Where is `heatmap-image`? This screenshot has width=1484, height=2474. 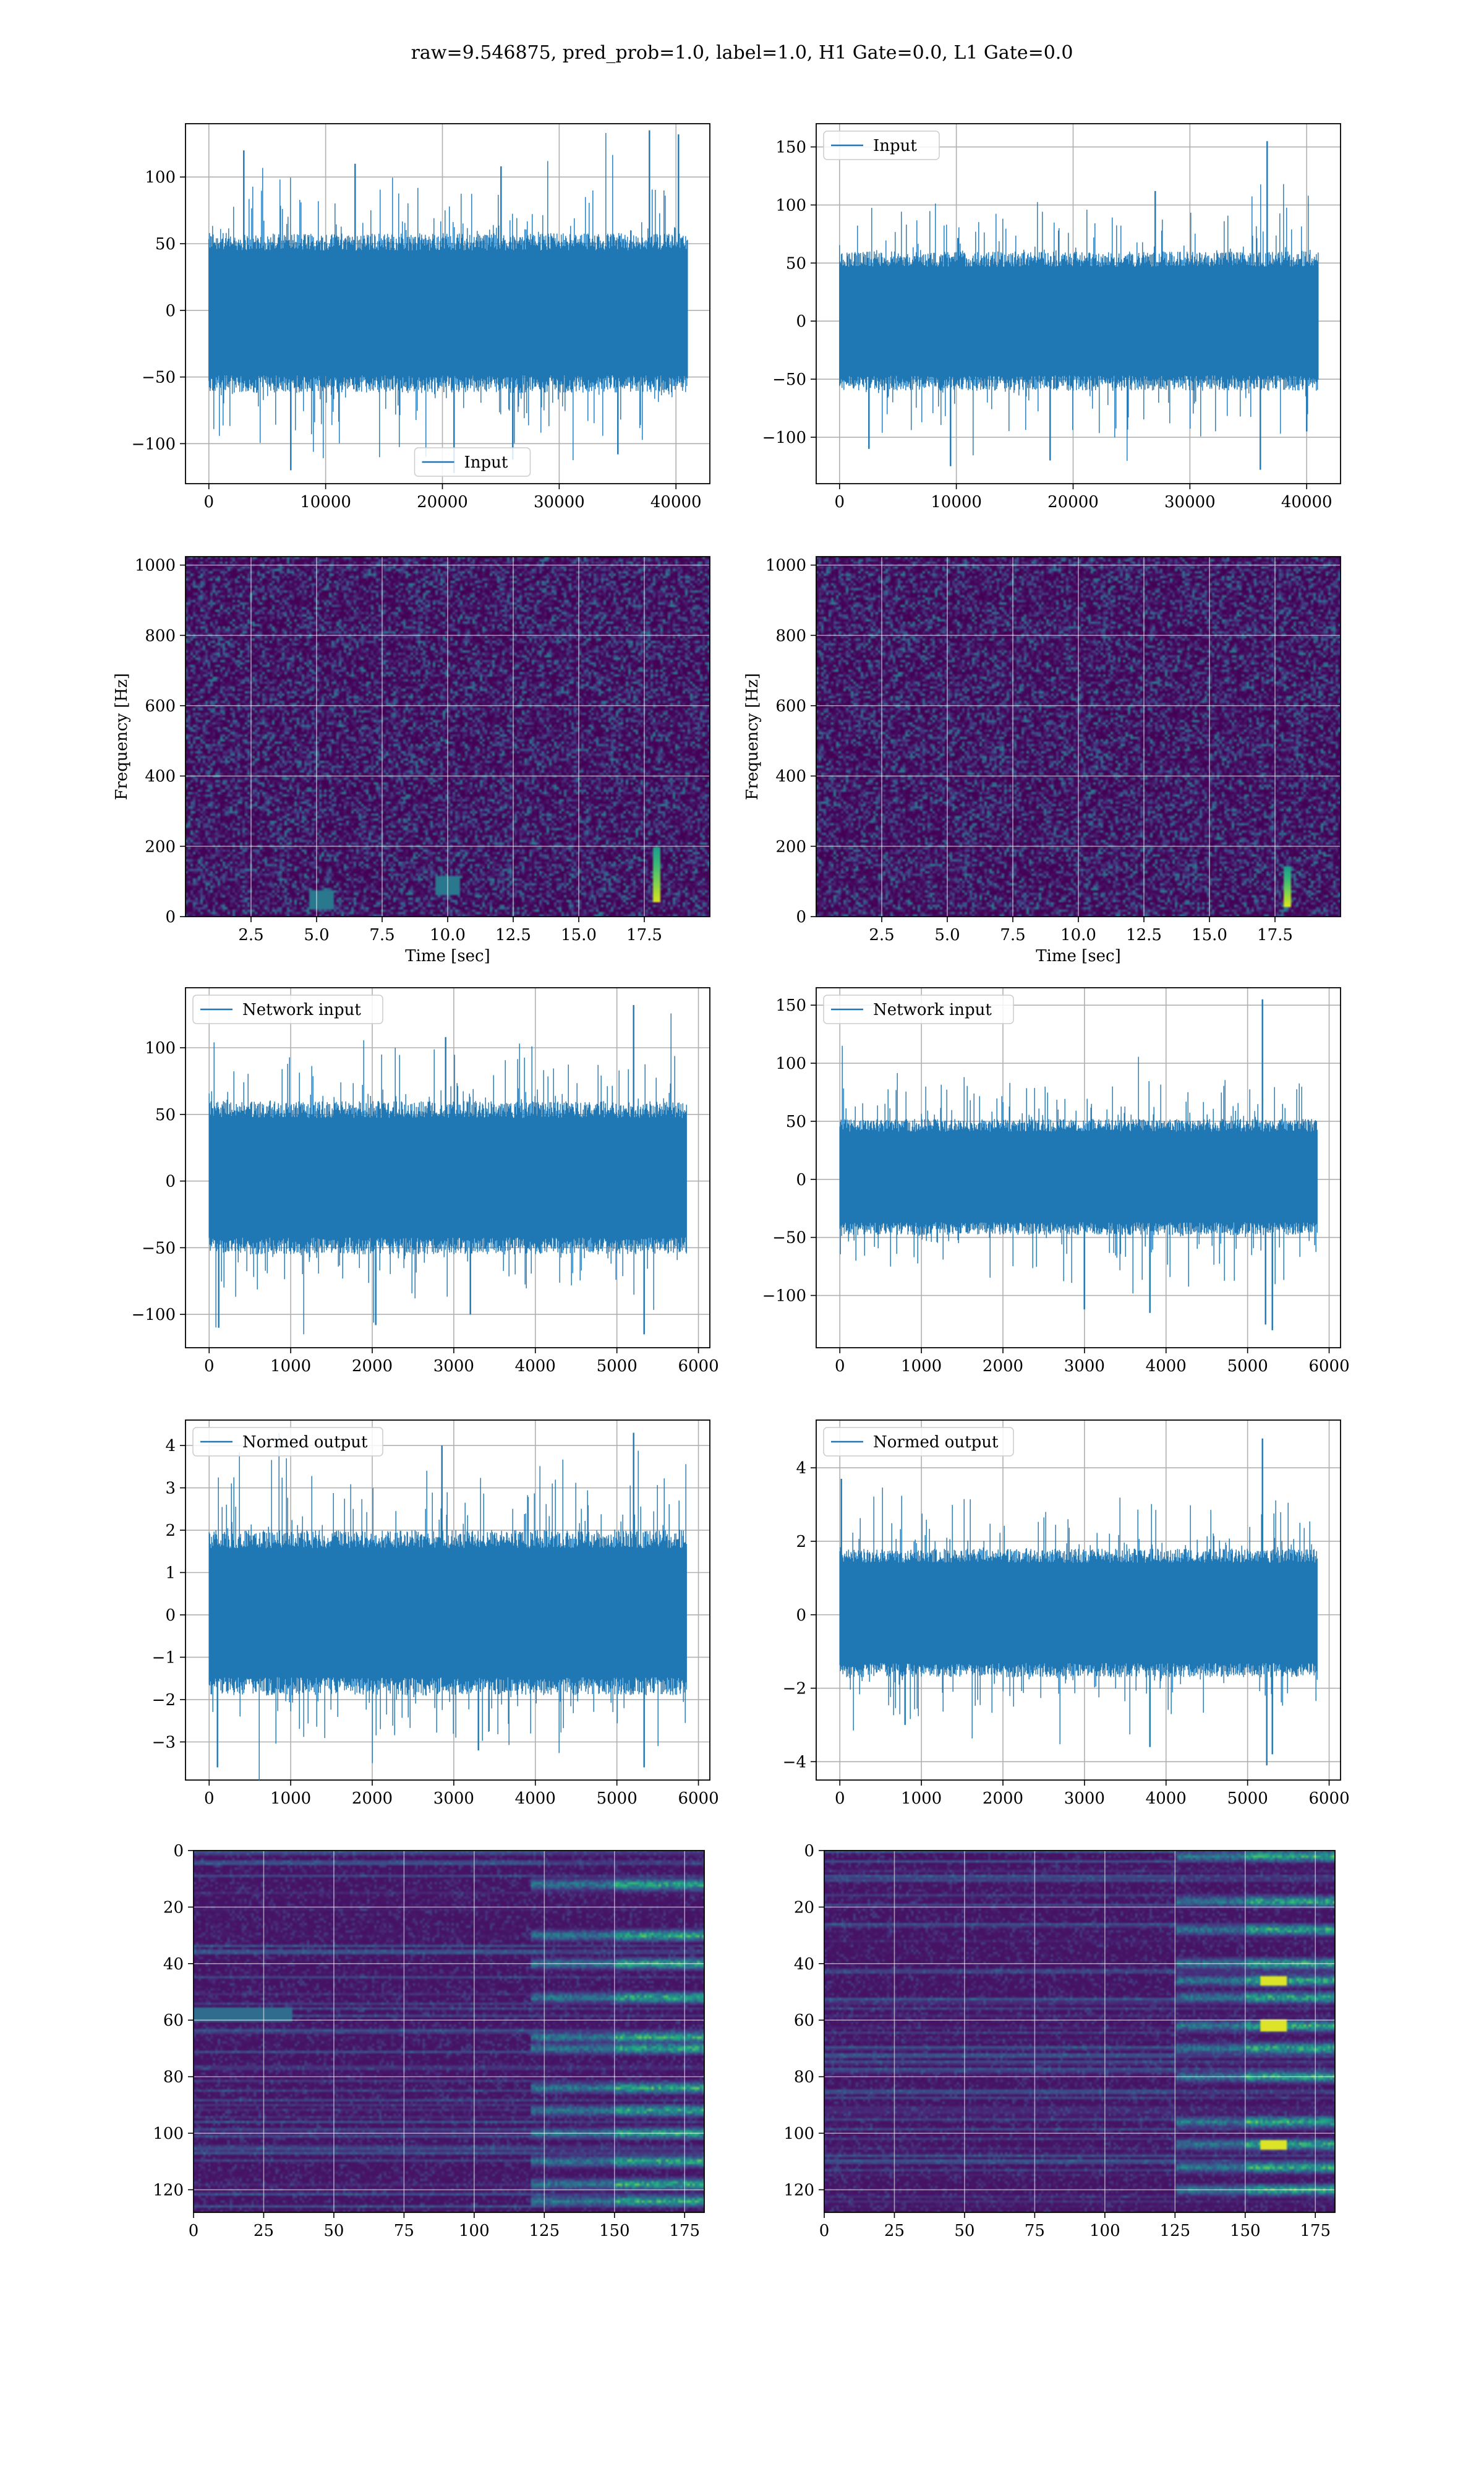 heatmap-image is located at coordinates (1079, 2031).